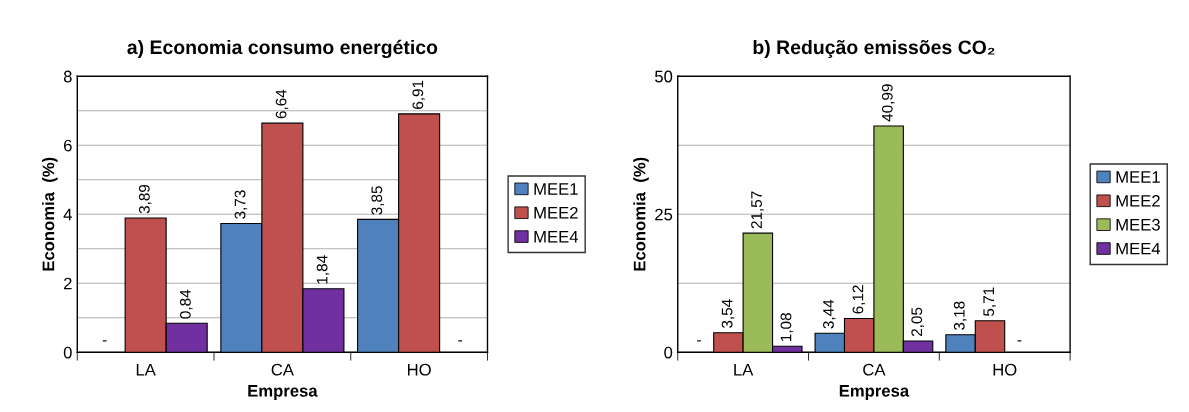 The width and height of the screenshot is (1189, 412). What do you see at coordinates (419, 94) in the screenshot?
I see `data-label: 6,91` at bounding box center [419, 94].